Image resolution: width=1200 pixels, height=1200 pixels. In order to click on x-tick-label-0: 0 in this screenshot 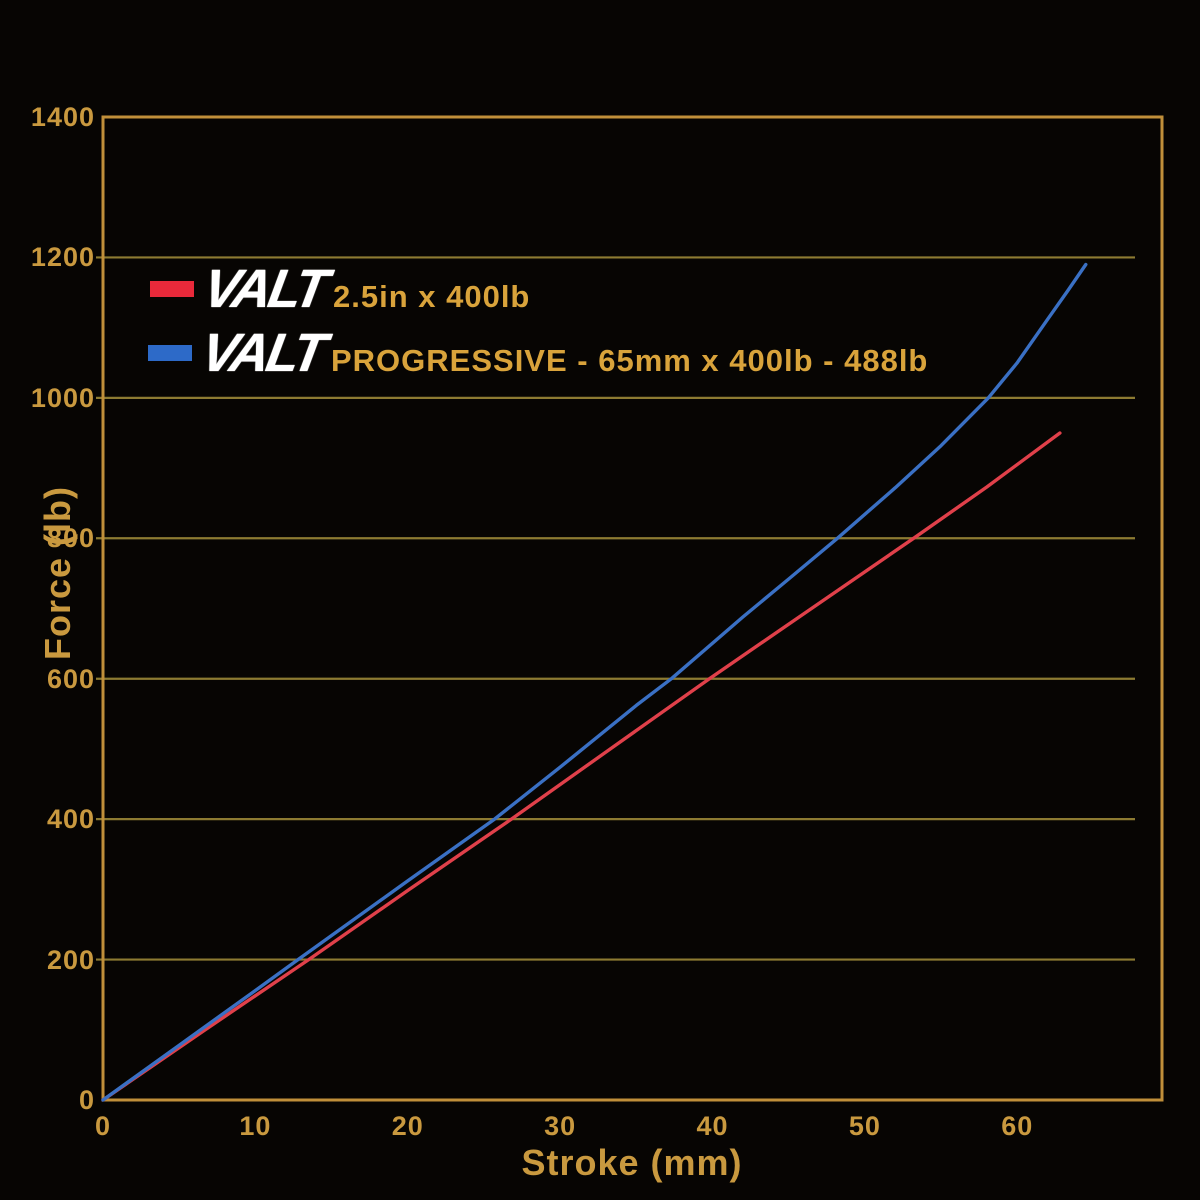, I will do `click(103, 1126)`.